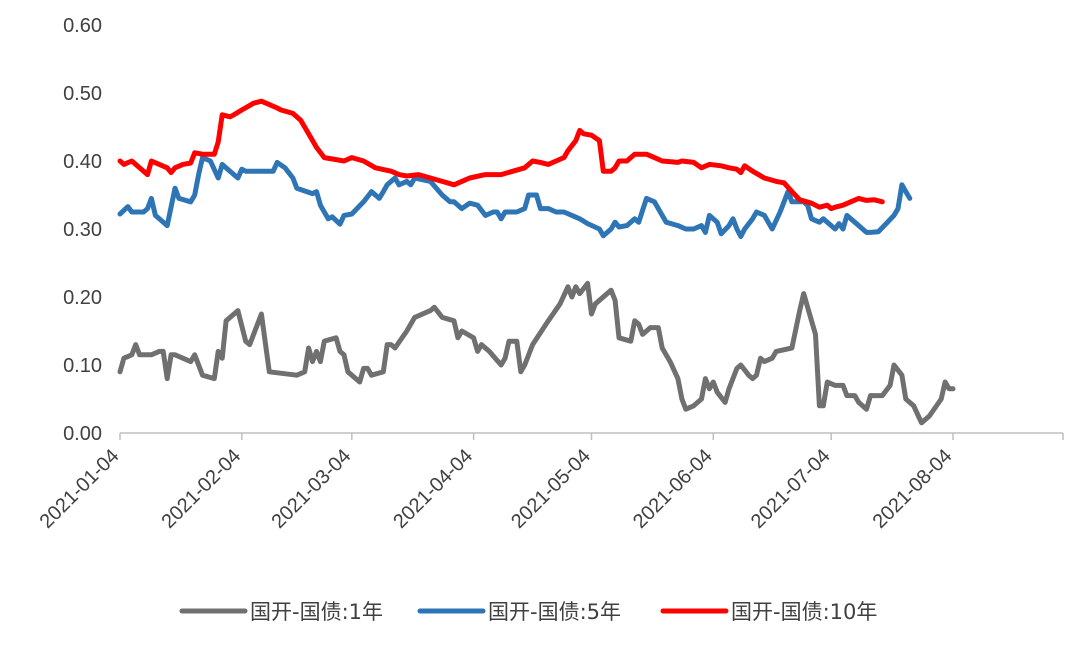  What do you see at coordinates (673, 489) in the screenshot?
I see `x-tick-label: 2021-06-04` at bounding box center [673, 489].